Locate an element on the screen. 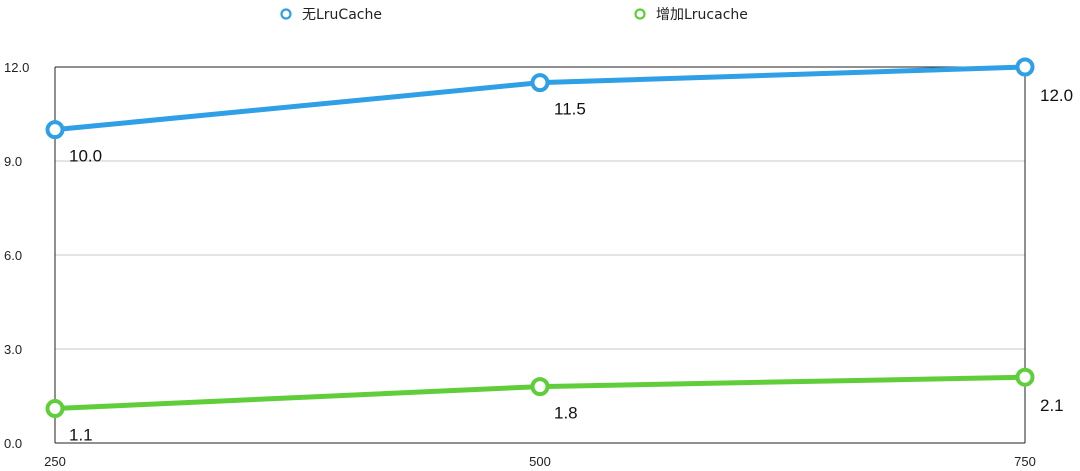  data-label-series-2: 2.1 is located at coordinates (1052, 405).